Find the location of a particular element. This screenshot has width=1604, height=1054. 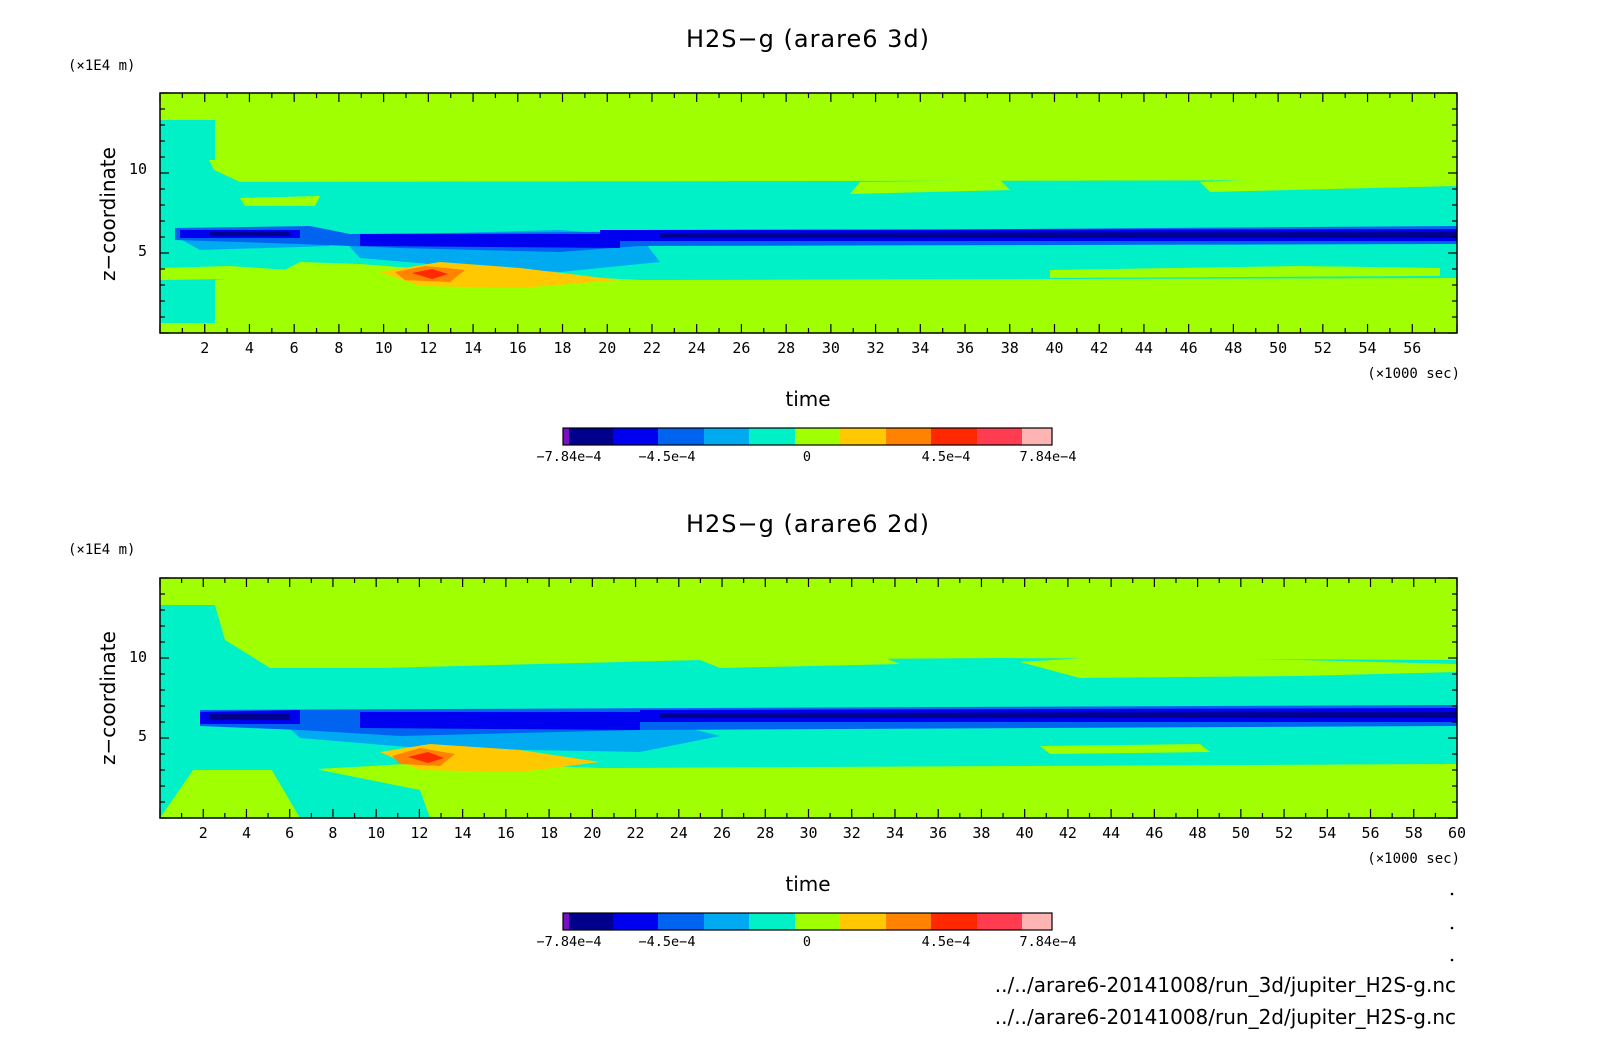

colorbar-label: 7.84e−4 is located at coordinates (1048, 457).